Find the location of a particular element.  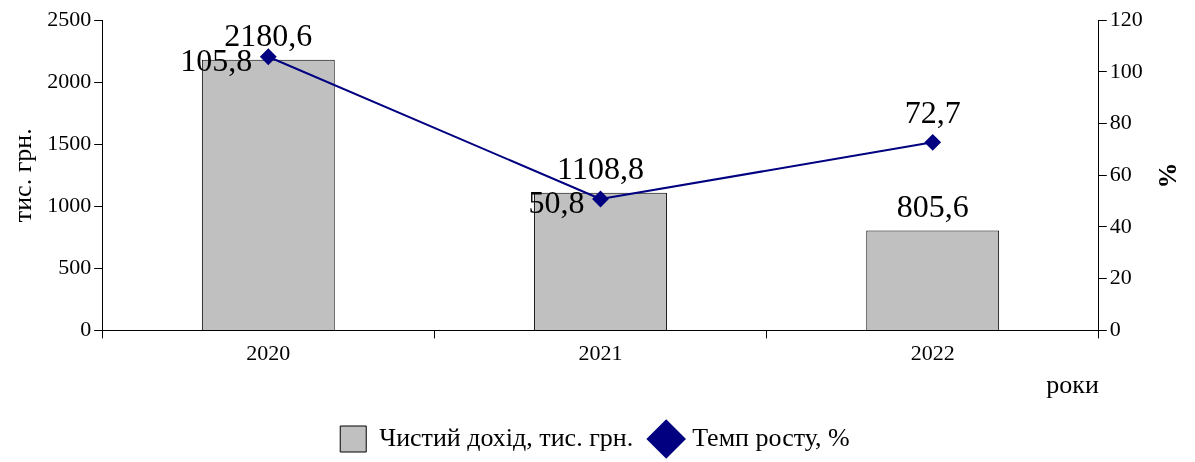

x-axis-title: роки is located at coordinates (1072, 385).